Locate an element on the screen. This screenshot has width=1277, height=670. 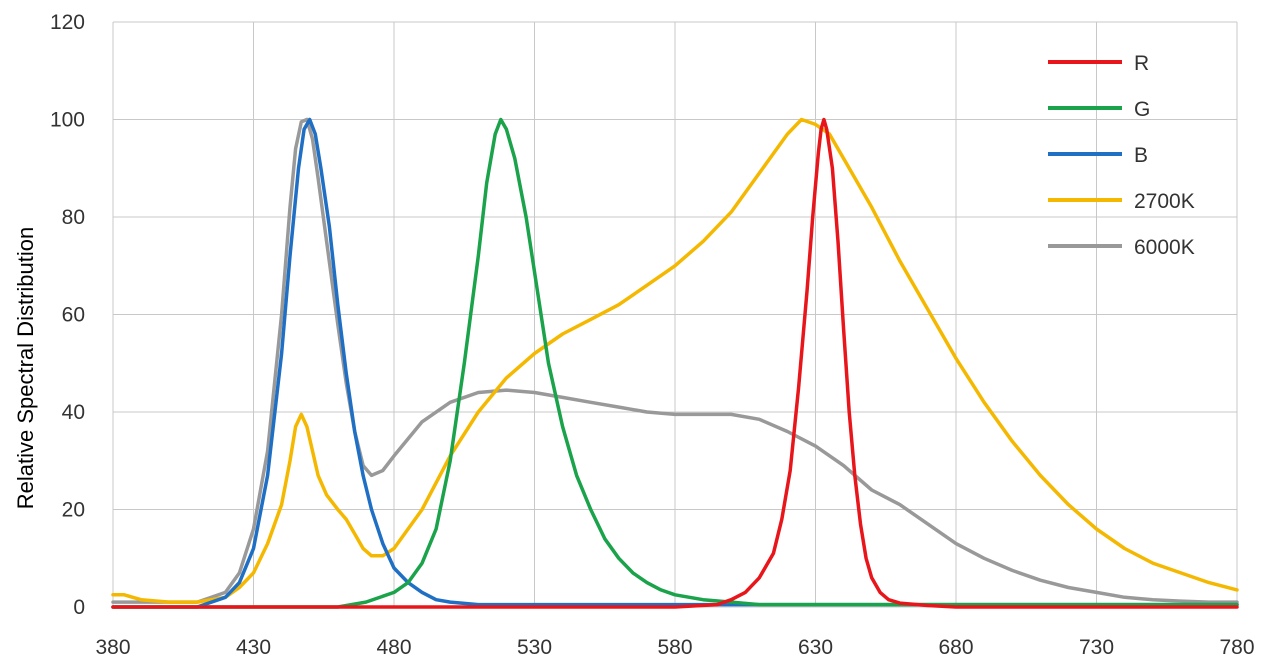
x-tick-label-3: 530 is located at coordinates (534, 647).